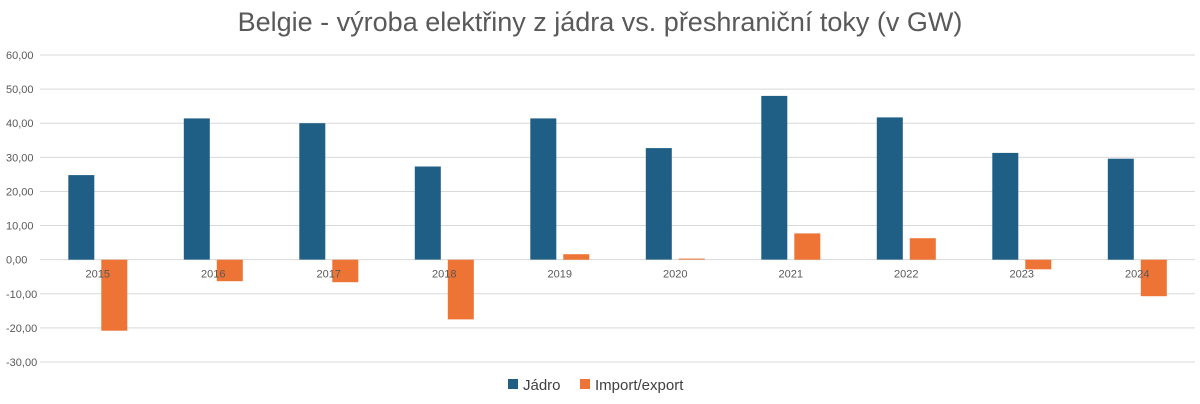 This screenshot has height=404, width=1200. Describe the element at coordinates (543, 189) in the screenshot. I see `bar-jadro-2019` at that location.